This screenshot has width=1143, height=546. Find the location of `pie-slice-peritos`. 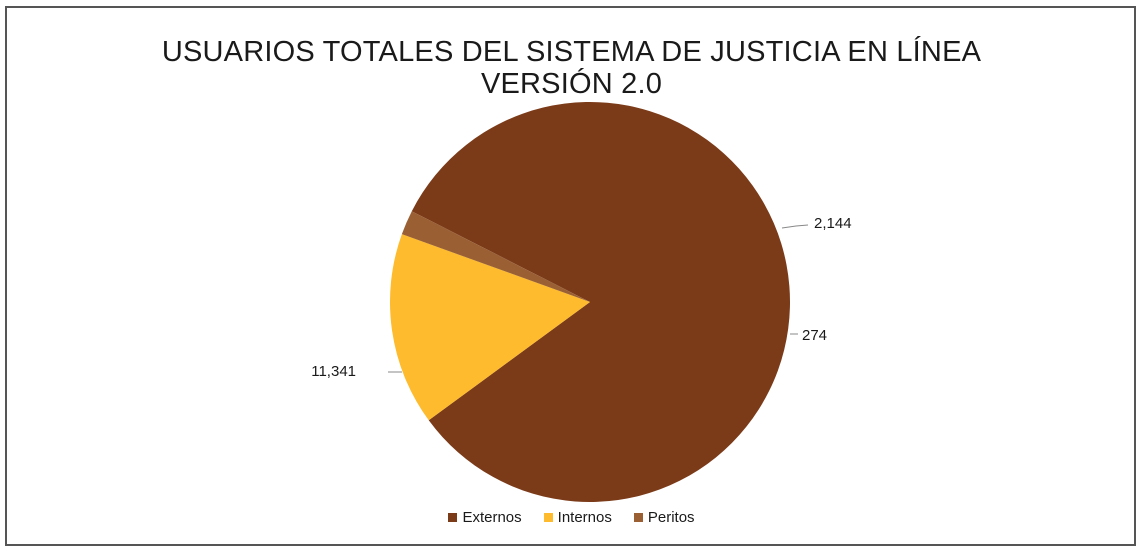

pie-slice-peritos is located at coordinates (495, 256).